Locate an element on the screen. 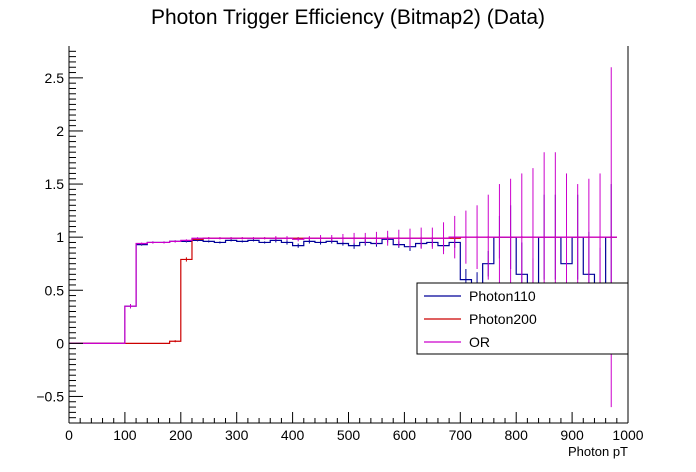 This screenshot has height=472, width=696. x-tick-label: 100 is located at coordinates (125, 435).